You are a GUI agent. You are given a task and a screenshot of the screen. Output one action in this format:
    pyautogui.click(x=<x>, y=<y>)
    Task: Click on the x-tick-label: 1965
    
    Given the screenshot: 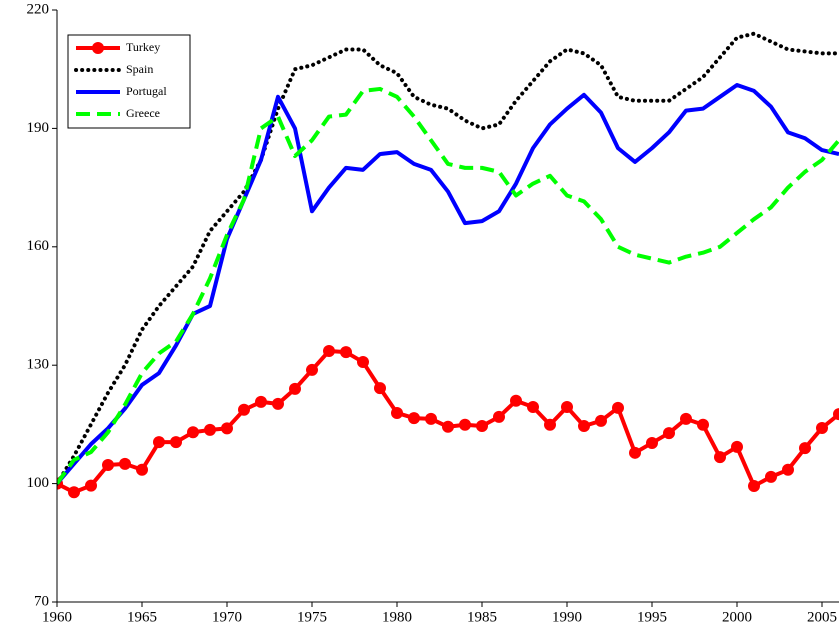 What is the action you would take?
    pyautogui.click(x=142, y=617)
    